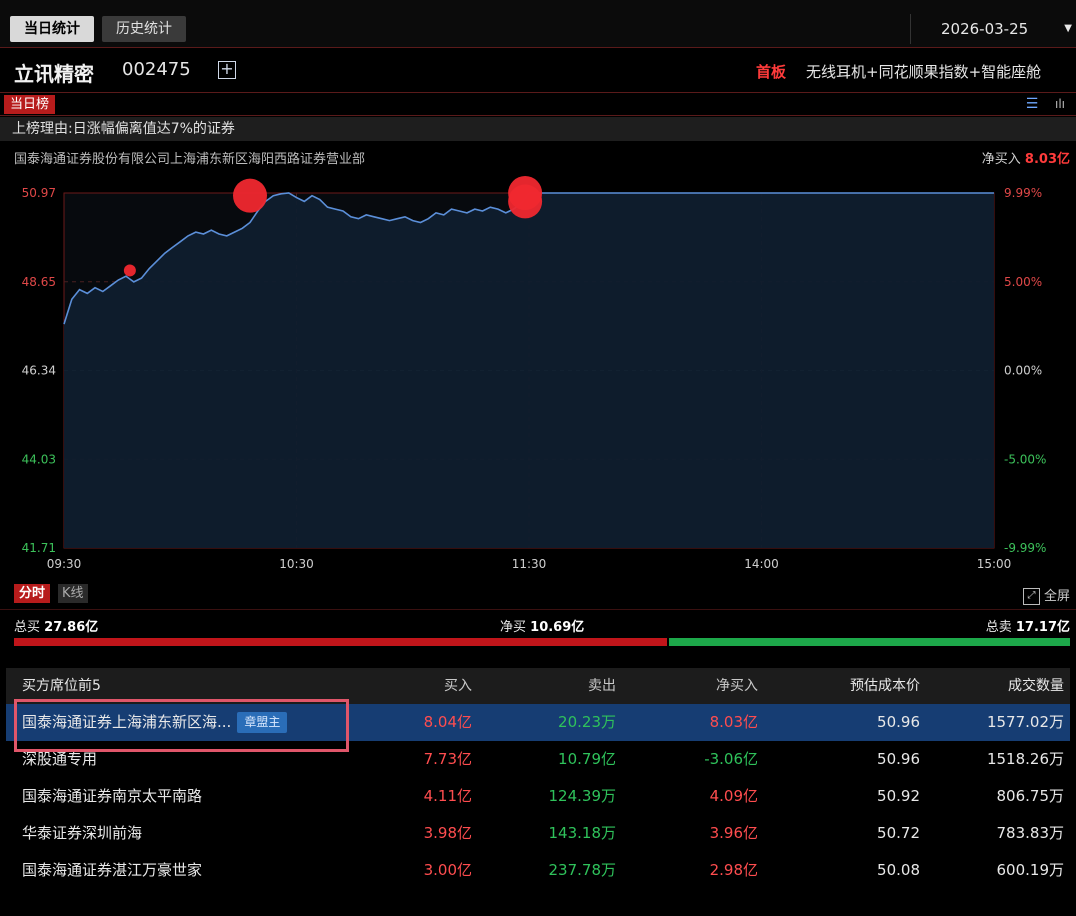 This screenshot has height=916, width=1076. Describe the element at coordinates (602, 686) in the screenshot. I see `header-sell: 卖出` at that location.